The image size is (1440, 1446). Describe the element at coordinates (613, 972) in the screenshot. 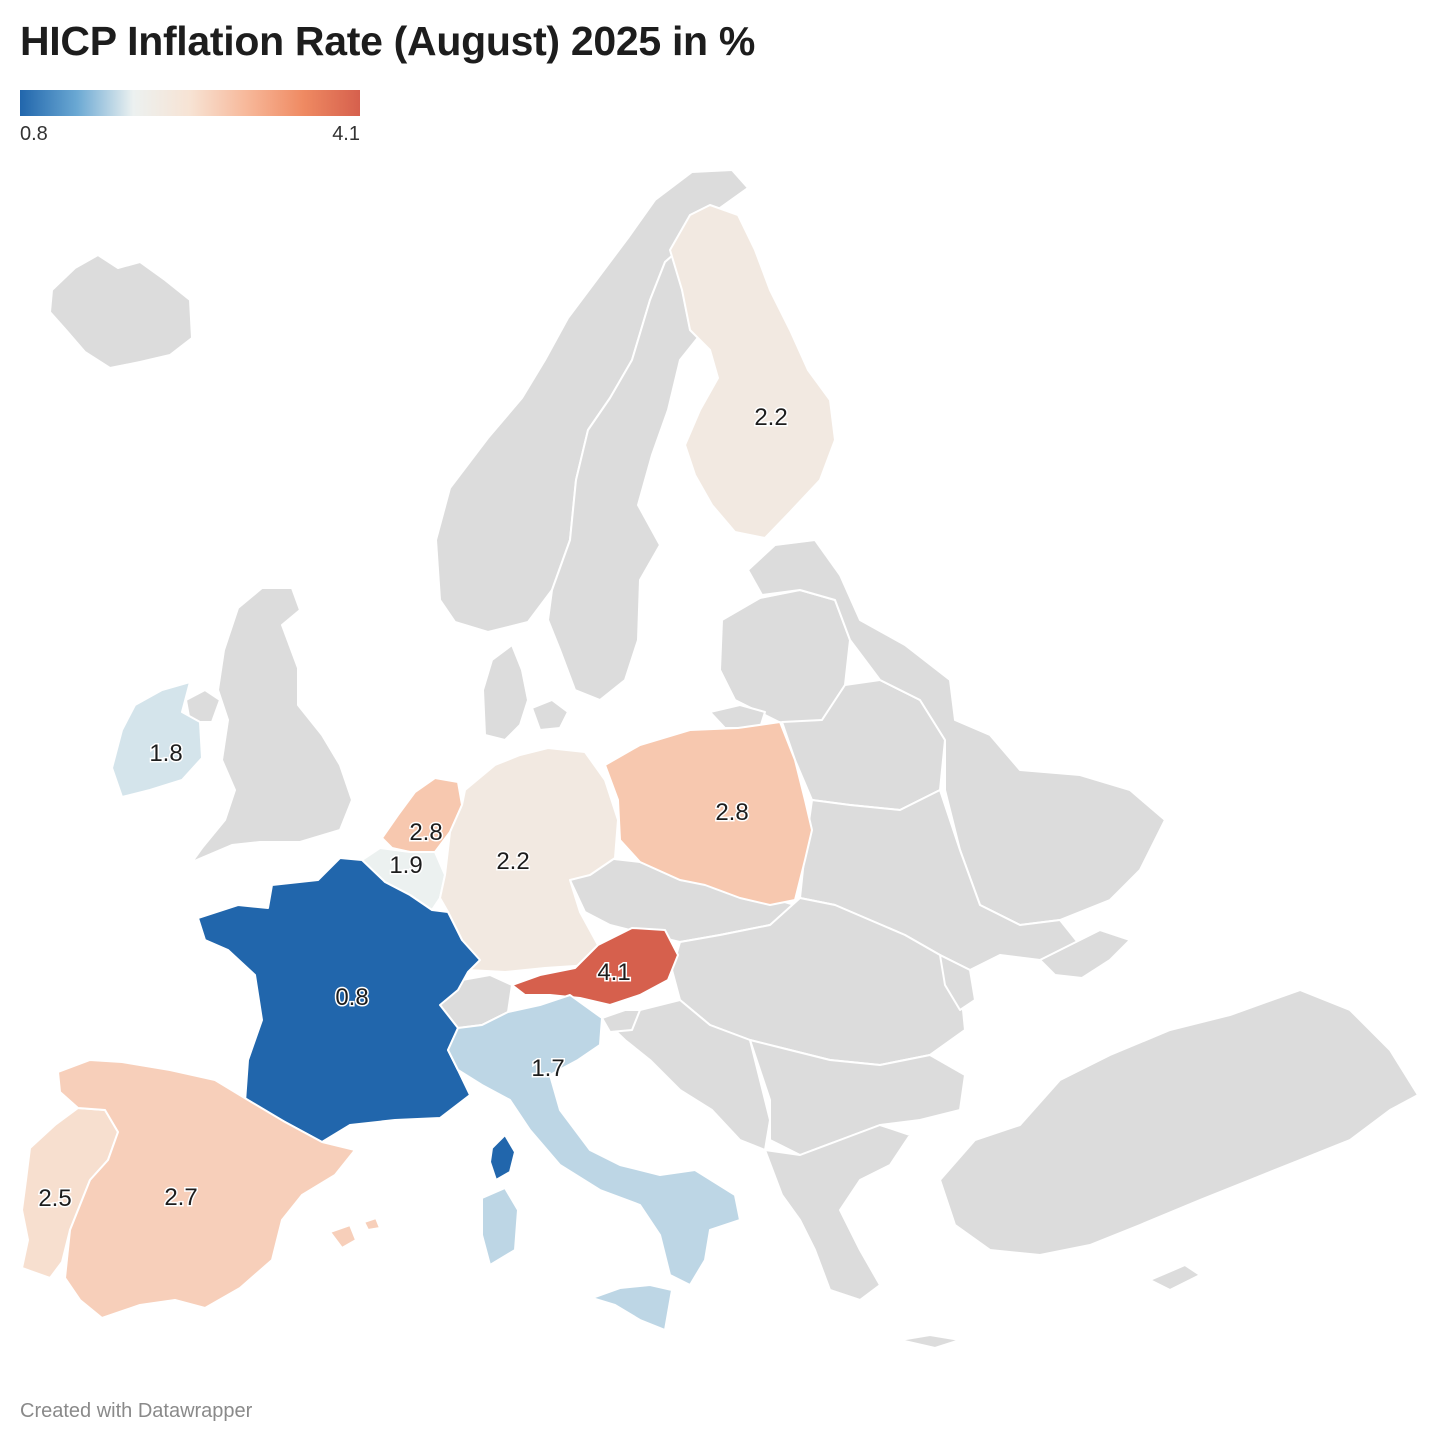

I see `label-austria: 4.1` at that location.